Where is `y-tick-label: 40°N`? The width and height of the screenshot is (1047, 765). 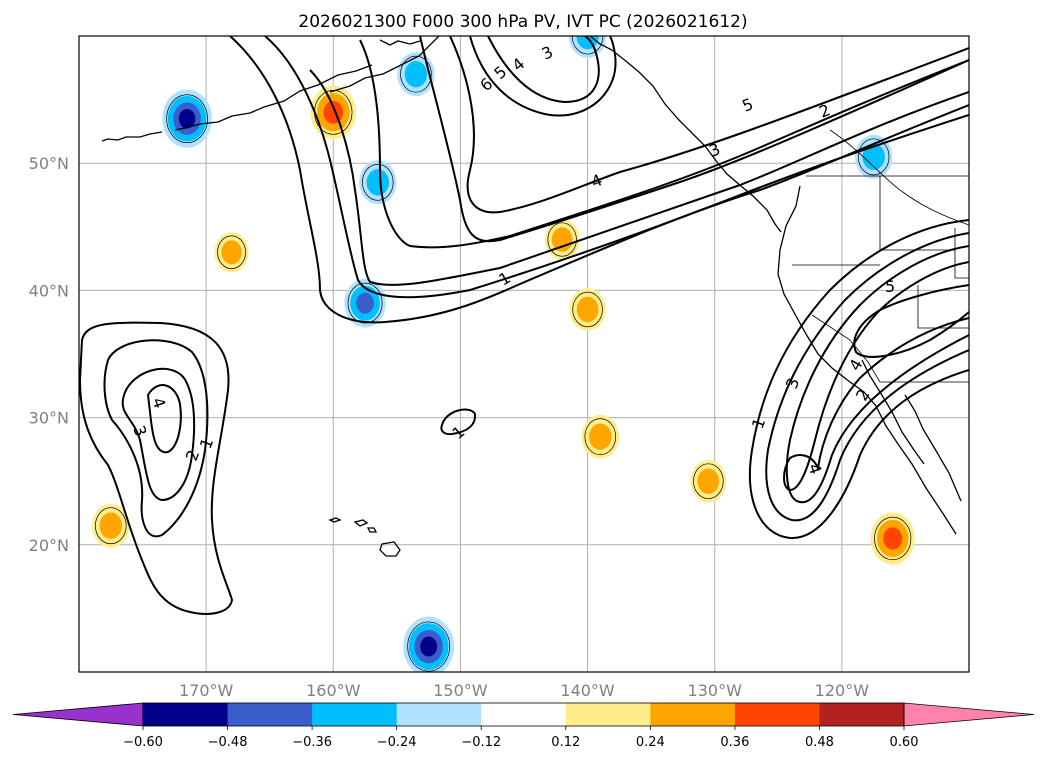 y-tick-label: 40°N is located at coordinates (49, 290).